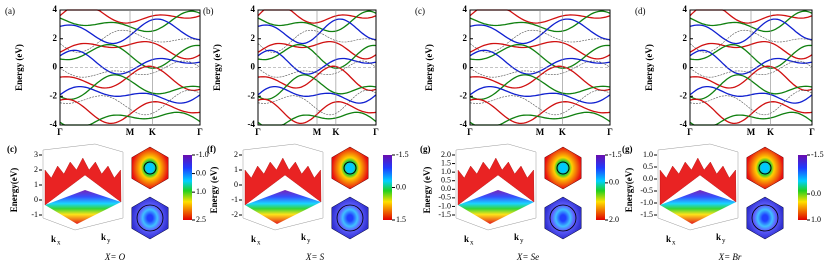 Image resolution: width=830 pixels, height=269 pixels. Describe the element at coordinates (10, 11) in the screenshot. I see `panel-label: (a)` at that location.